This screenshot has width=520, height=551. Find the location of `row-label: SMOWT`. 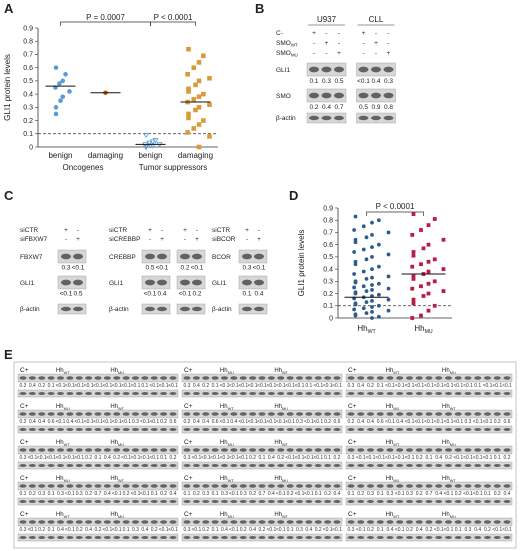

row-label: SMOWT is located at coordinates (287, 44).